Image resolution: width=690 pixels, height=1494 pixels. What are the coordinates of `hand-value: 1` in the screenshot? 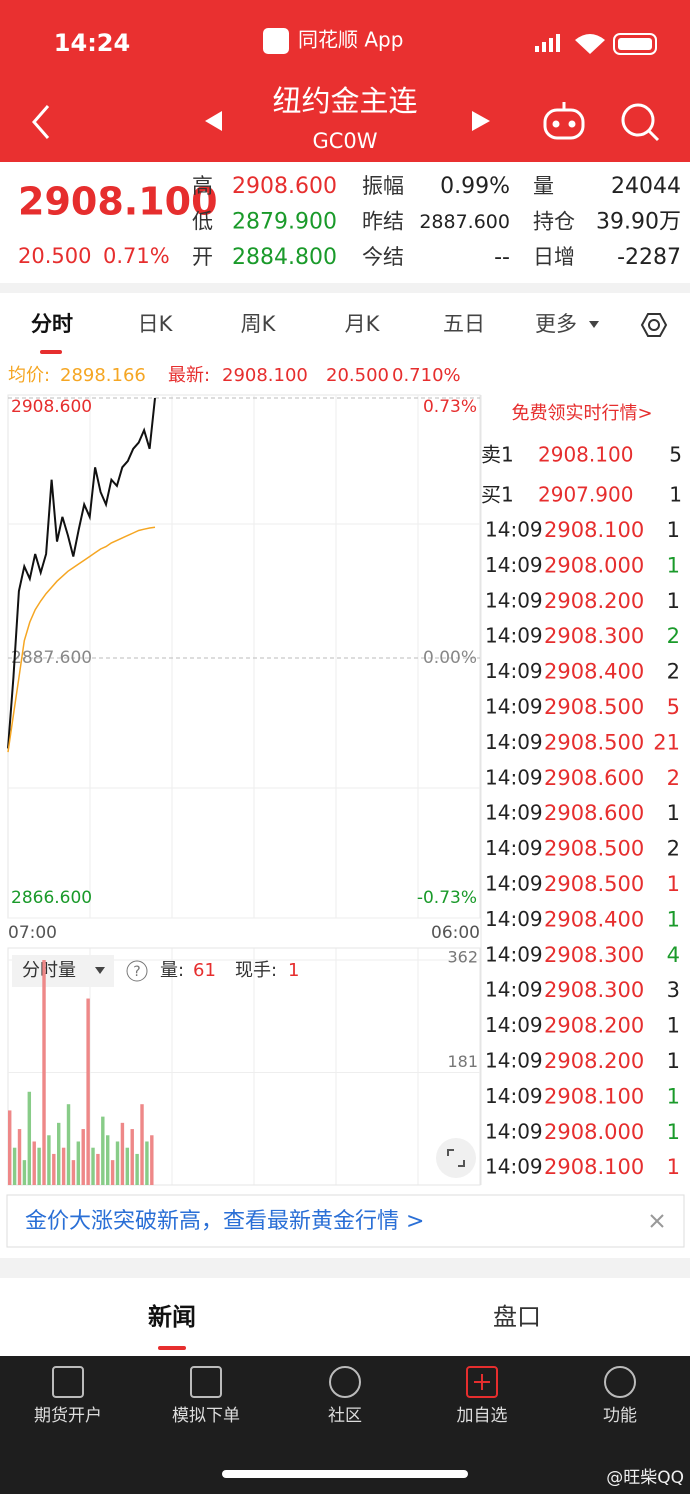 It's located at (293, 970).